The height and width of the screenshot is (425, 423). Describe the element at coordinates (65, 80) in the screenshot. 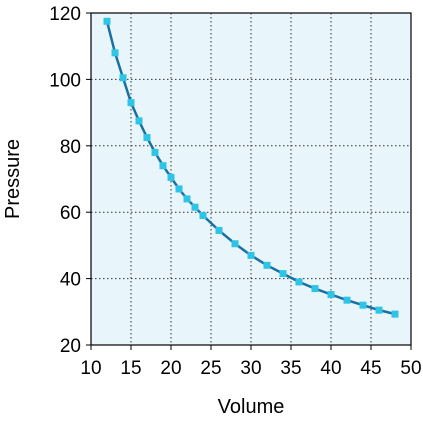

I see `y-tick-label: 100` at that location.